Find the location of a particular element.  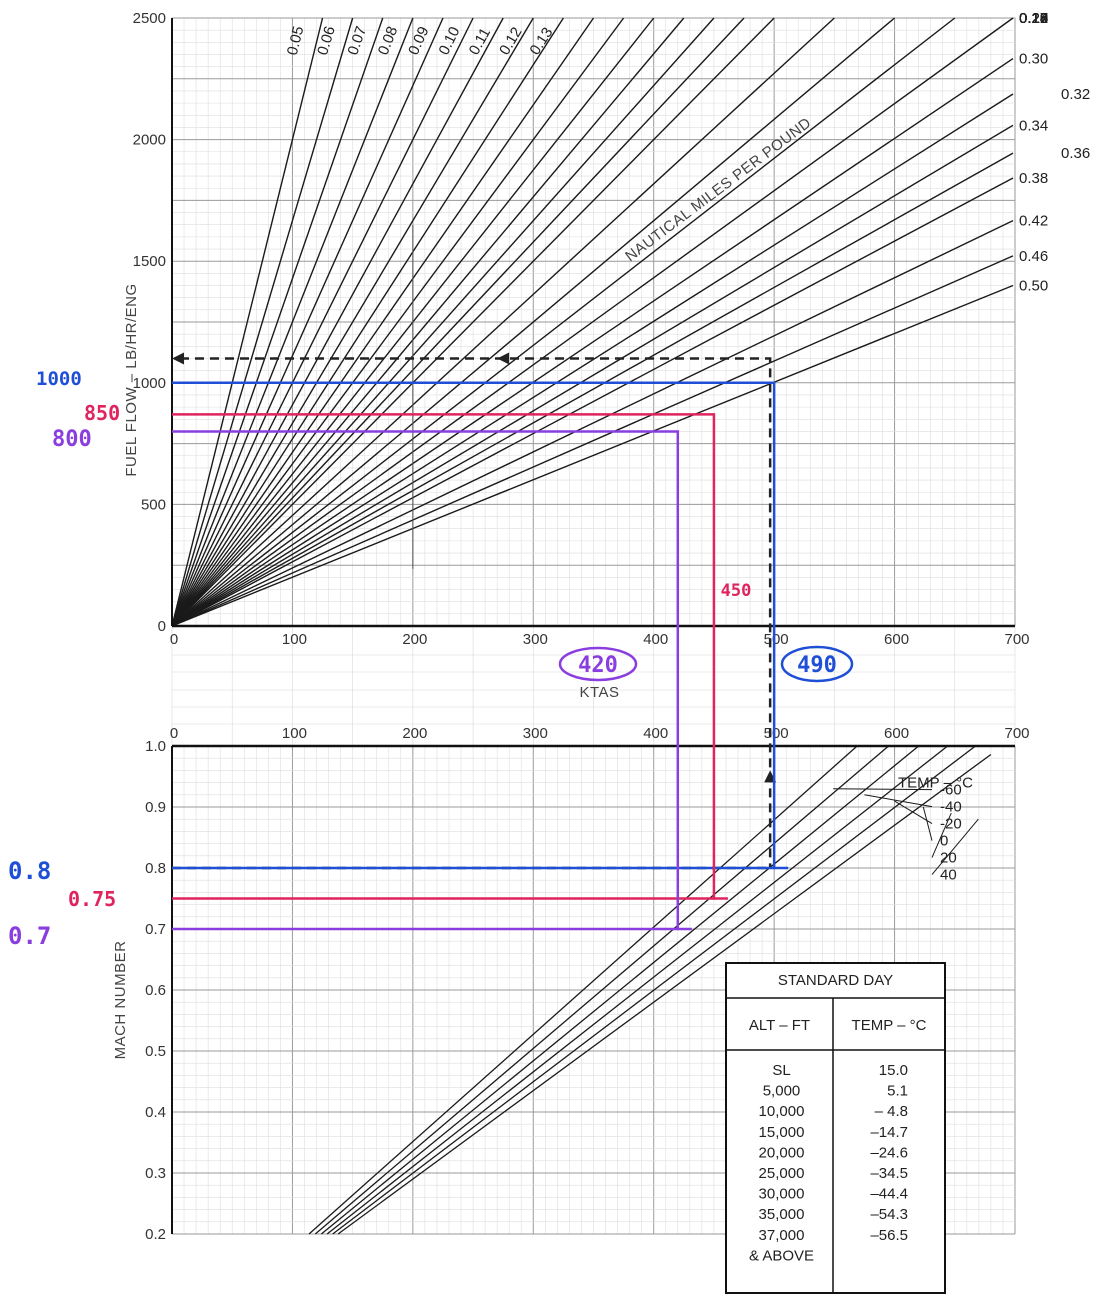

bottom-y-tick-label: 0.5 is located at coordinates (155, 1051).